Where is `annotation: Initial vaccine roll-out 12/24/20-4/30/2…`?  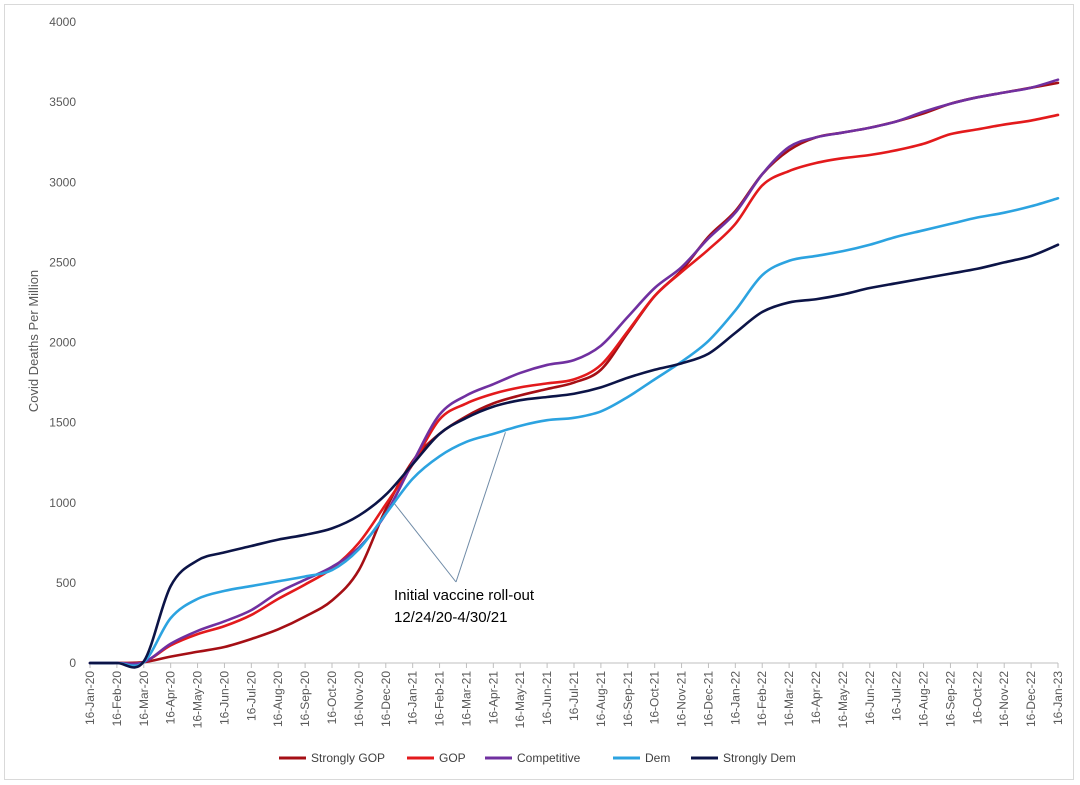 annotation: Initial vaccine roll-out 12/24/20-4/30/2… is located at coordinates (464, 606).